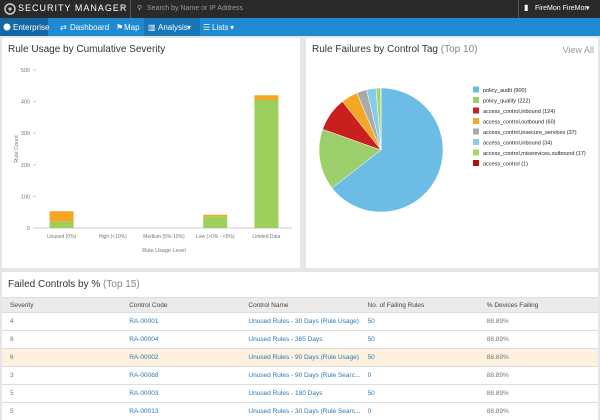 The image size is (600, 420). Describe the element at coordinates (534, 154) in the screenshot. I see `legend-label: access_control,missrevices,outbound (17)` at that location.